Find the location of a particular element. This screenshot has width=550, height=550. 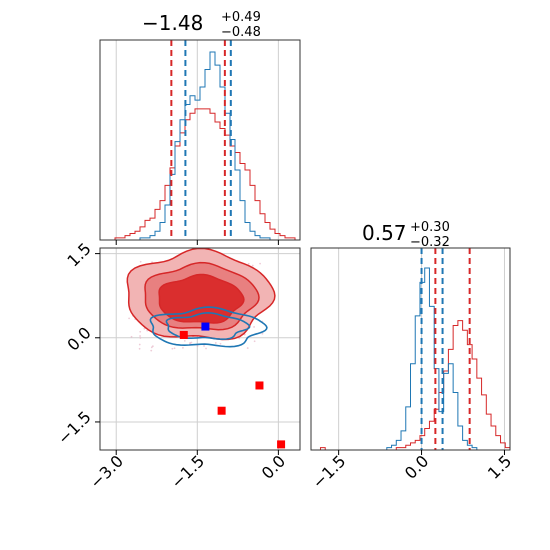

title-y-value: 0.57 is located at coordinates (384, 233).